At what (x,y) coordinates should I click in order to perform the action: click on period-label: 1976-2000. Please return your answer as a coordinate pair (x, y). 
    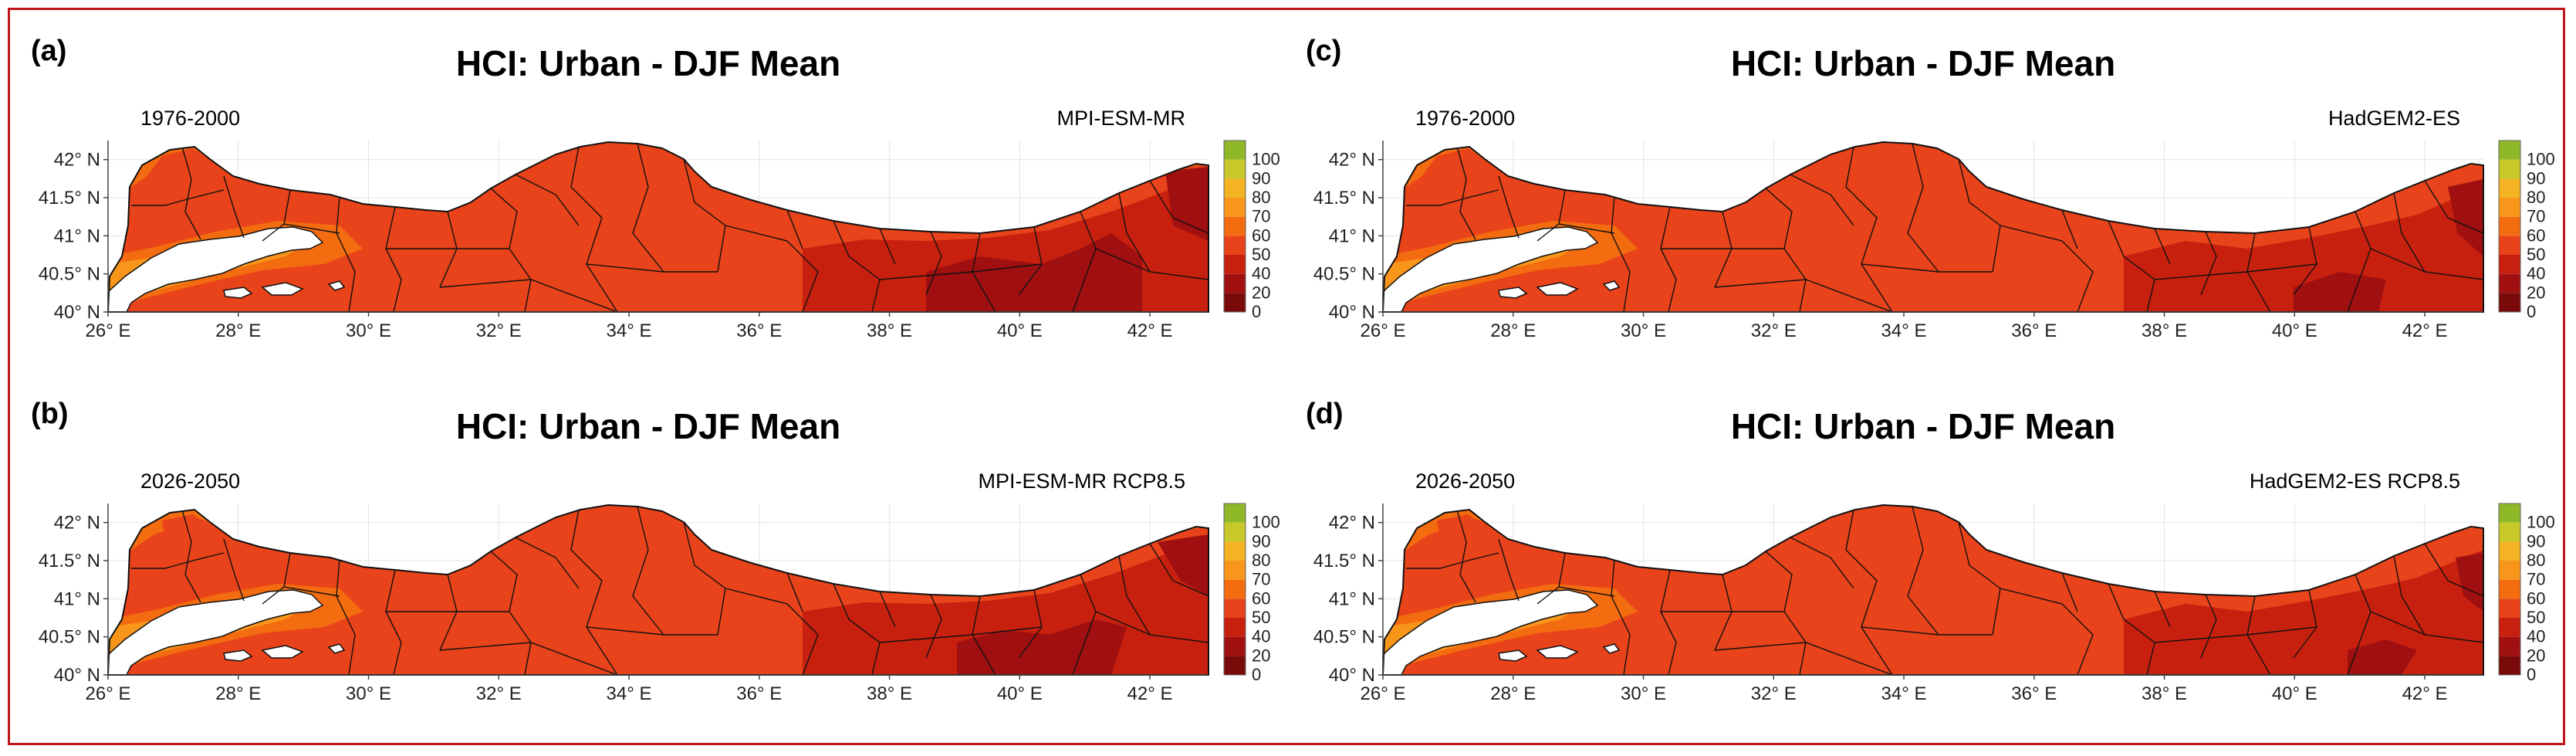
    Looking at the image, I should click on (1465, 118).